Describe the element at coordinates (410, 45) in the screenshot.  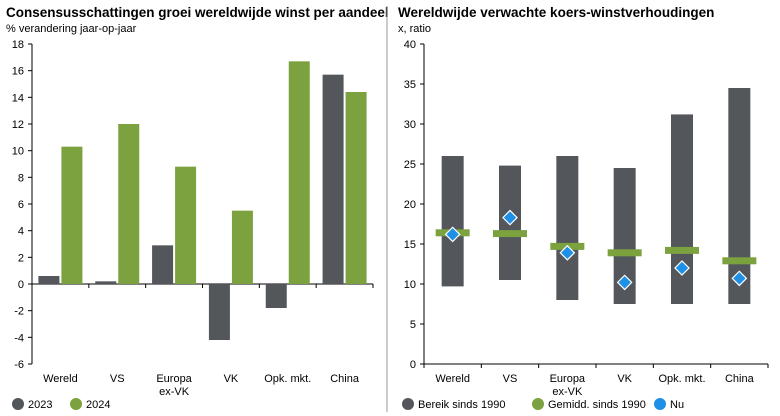
I see `right-y-tick-label: 40` at that location.